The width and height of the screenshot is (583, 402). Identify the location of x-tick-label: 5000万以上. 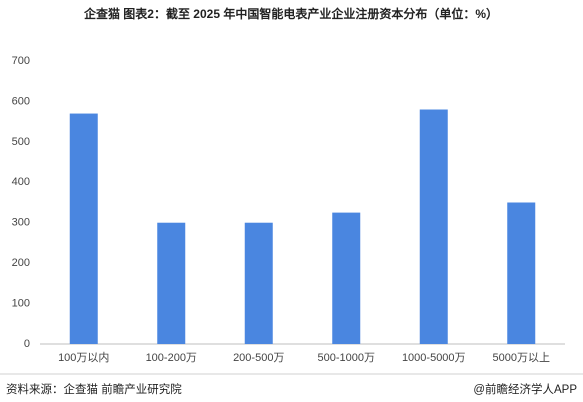
(521, 357).